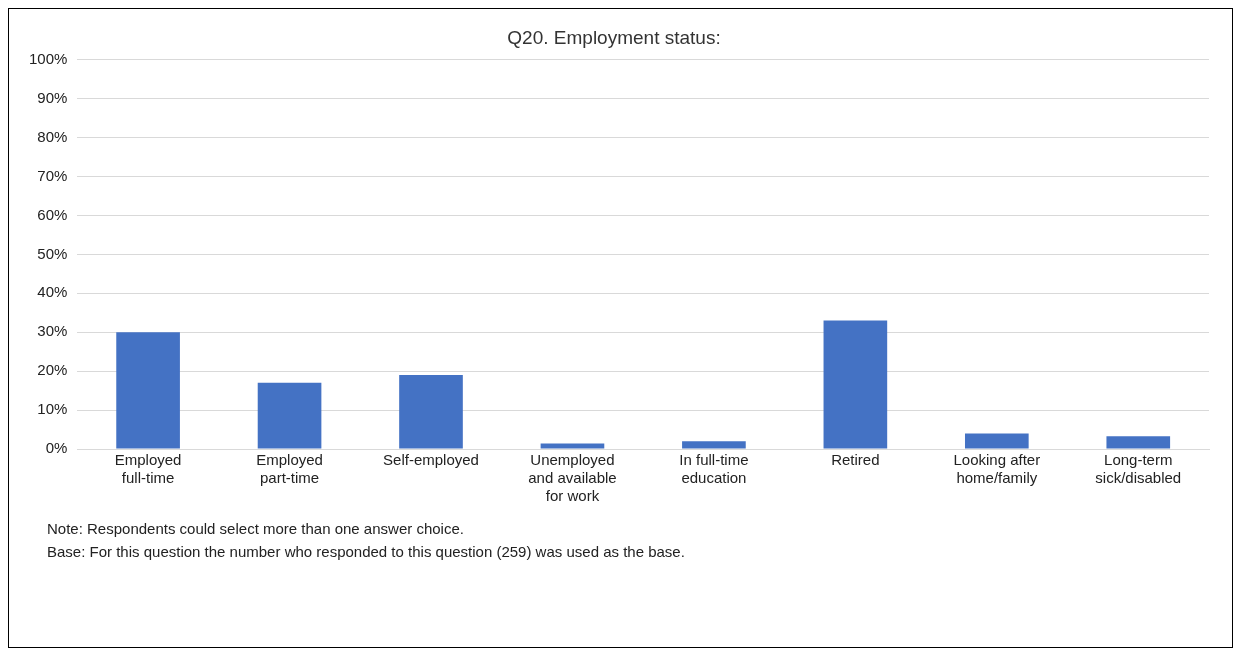 This screenshot has width=1243, height=659. Describe the element at coordinates (52, 136) in the screenshot. I see `y-tick-label: 80%` at that location.